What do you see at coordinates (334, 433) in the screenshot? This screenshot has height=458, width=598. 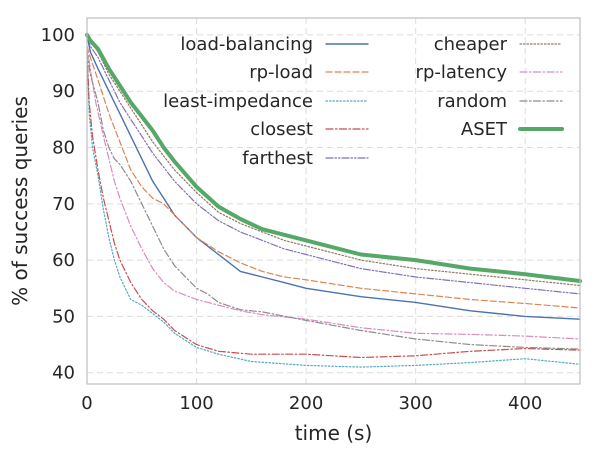 I see `x-axis-label: time (s)` at bounding box center [334, 433].